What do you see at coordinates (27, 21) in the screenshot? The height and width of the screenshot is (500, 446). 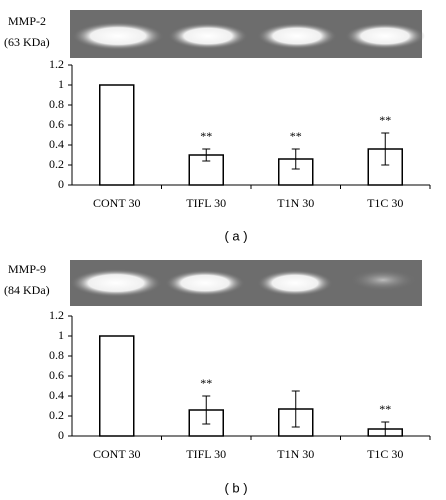 I see `gel-label: MMP-2` at bounding box center [27, 21].